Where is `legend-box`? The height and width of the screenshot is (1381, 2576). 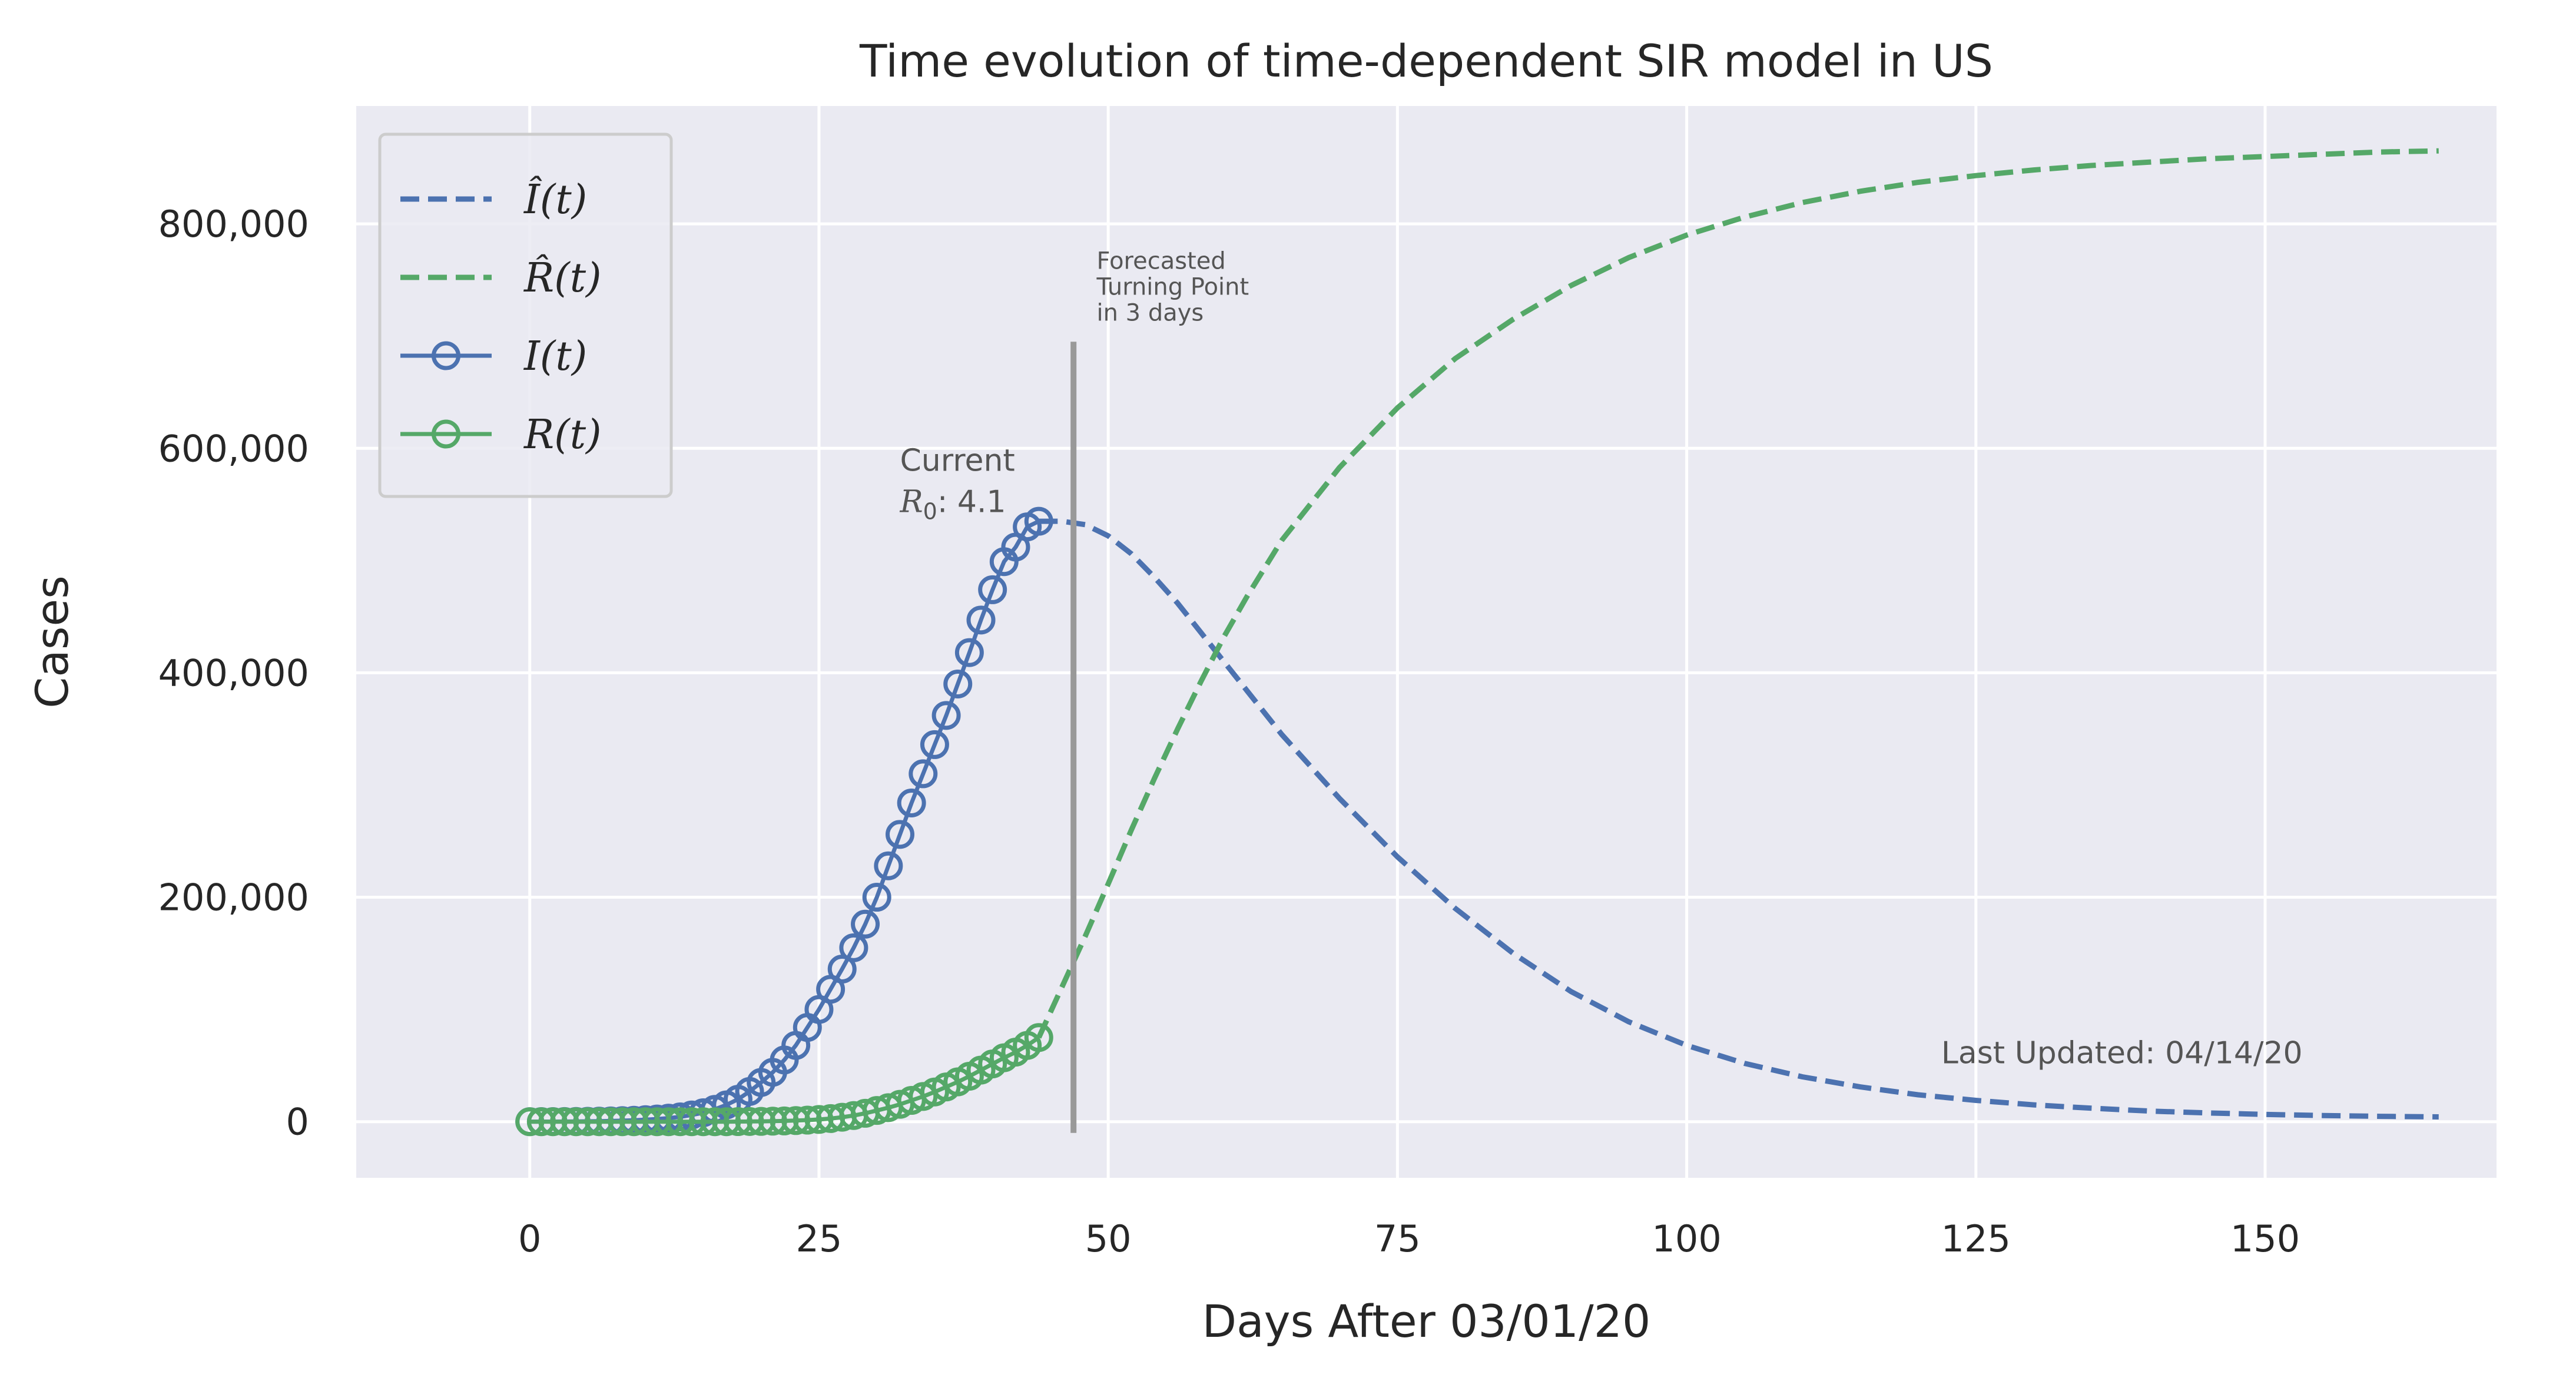 legend-box is located at coordinates (525, 316).